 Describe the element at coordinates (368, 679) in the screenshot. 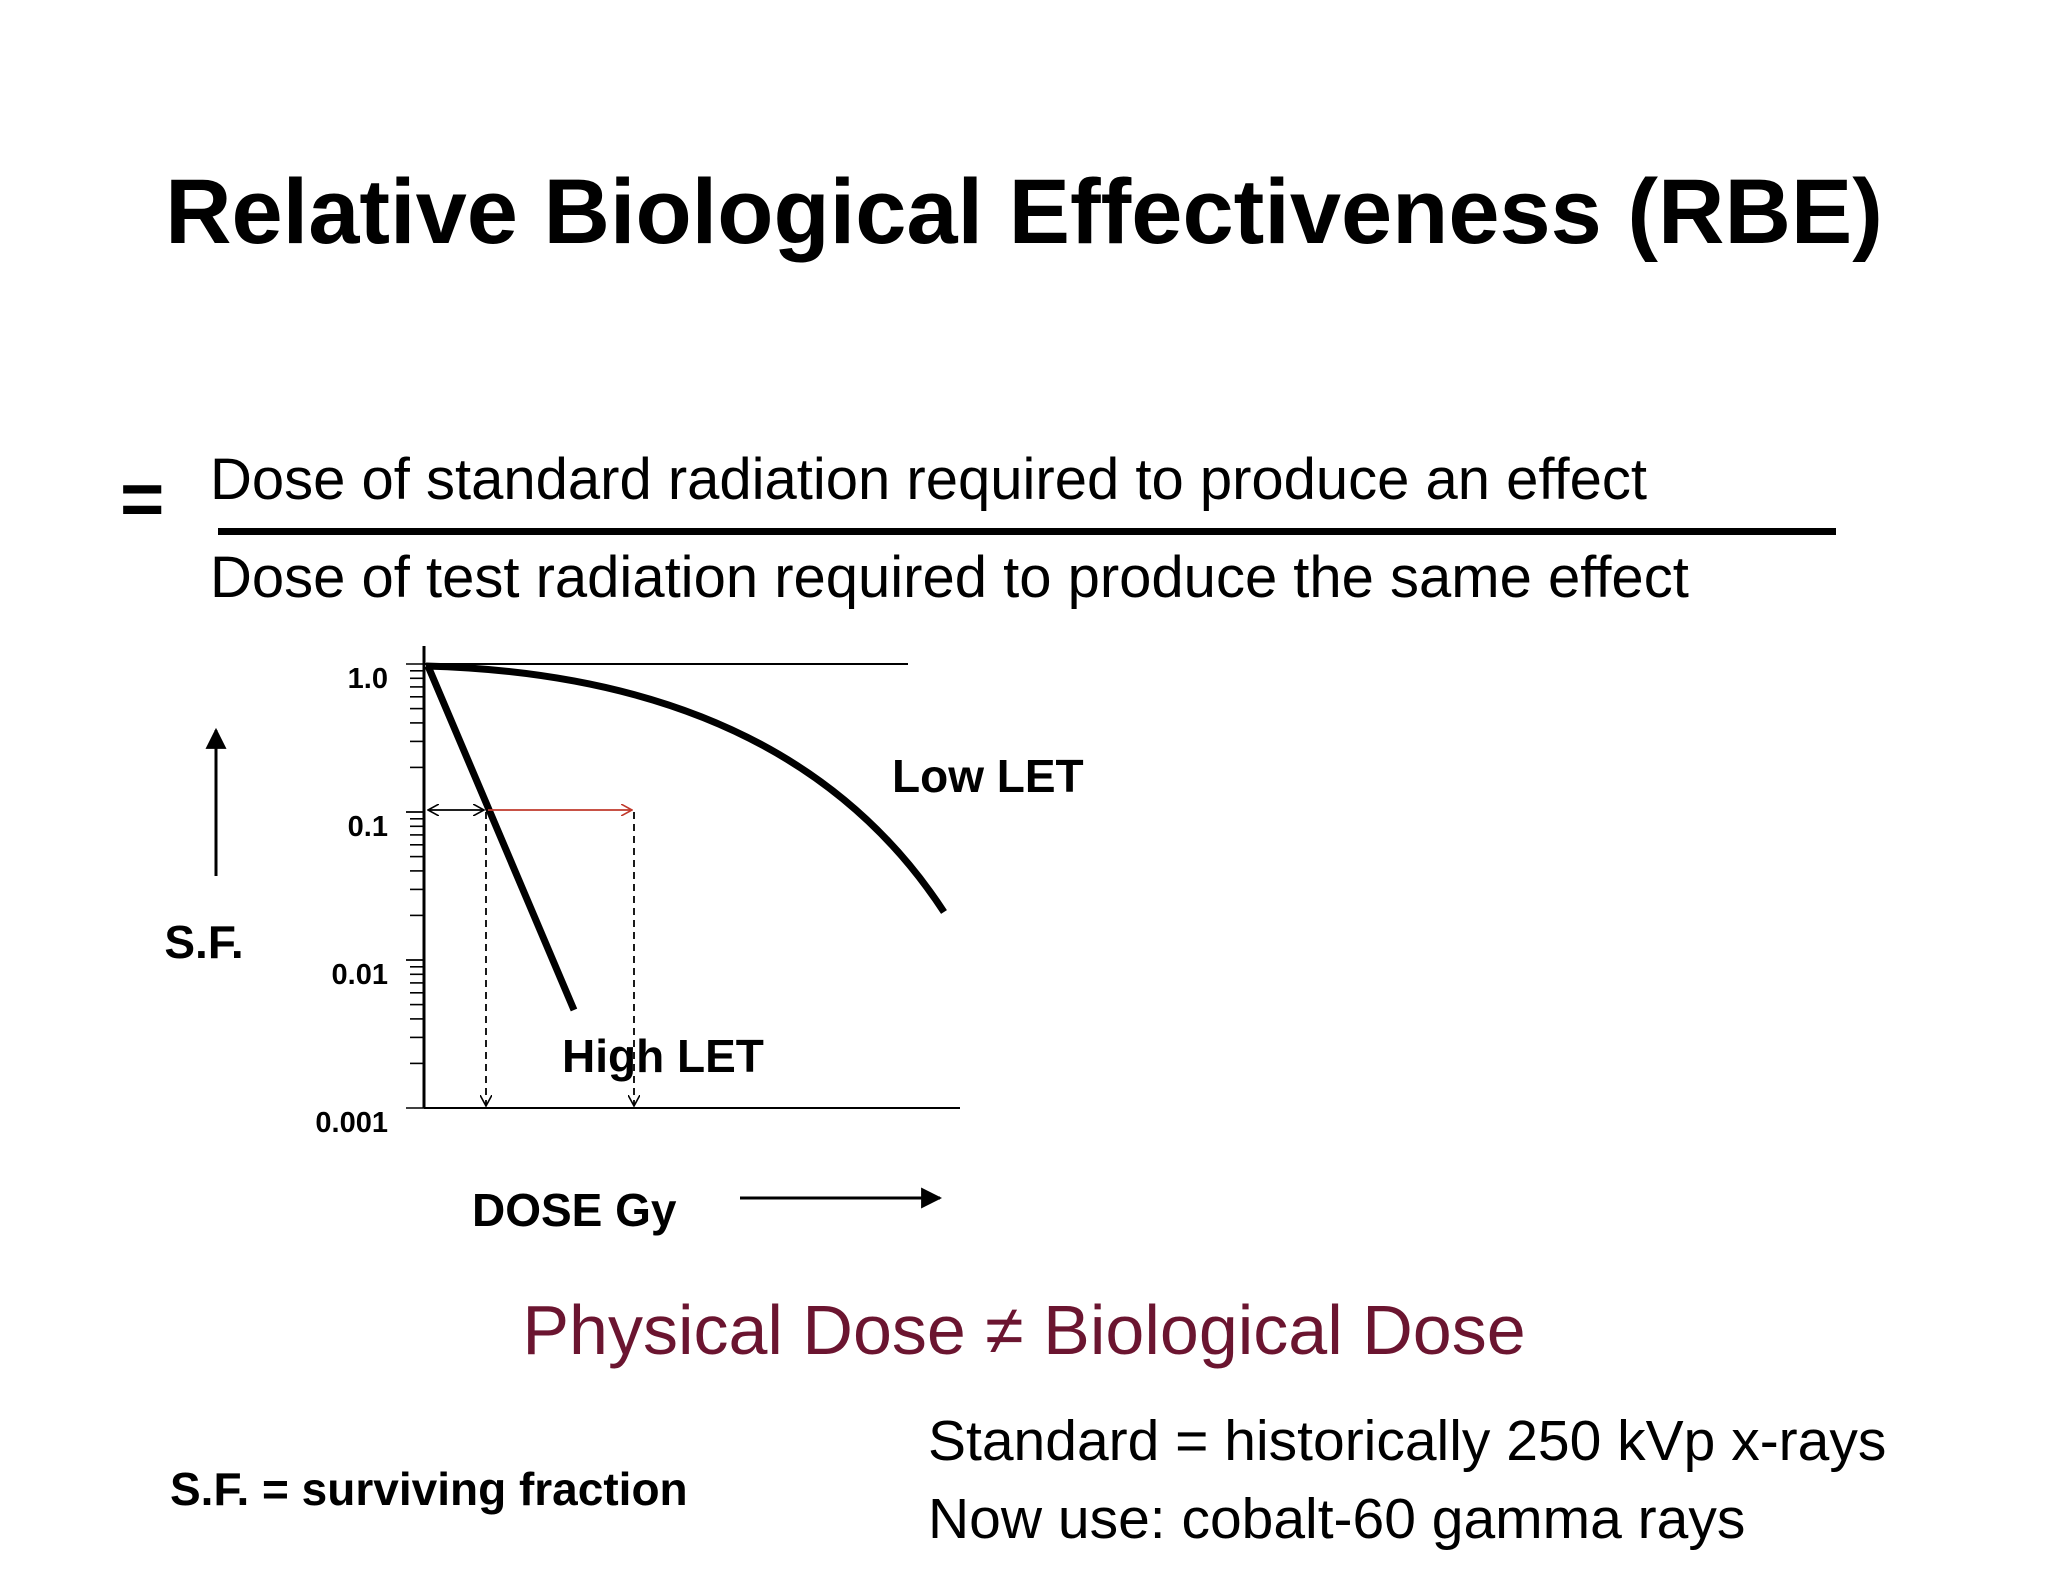

I see `y-tick-label: 1.0` at that location.